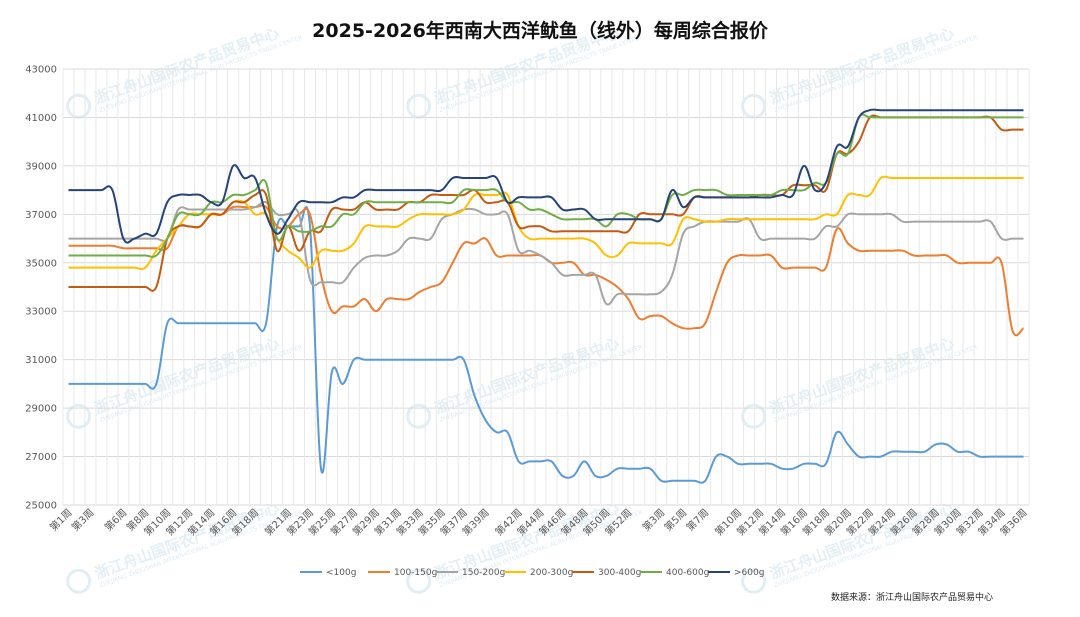 The image size is (1080, 617). Describe the element at coordinates (41, 118) in the screenshot. I see `y-tick-label: 41000` at that location.